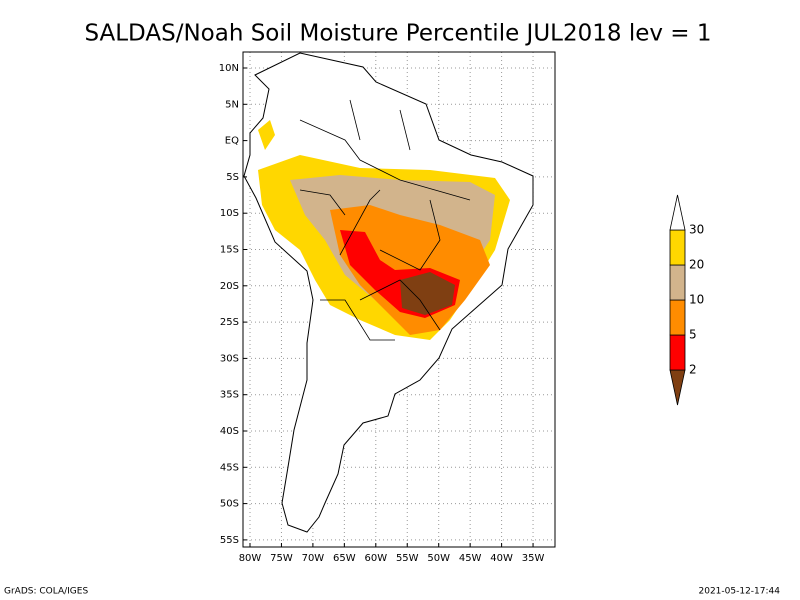 This screenshot has height=600, width=800. What do you see at coordinates (313, 558) in the screenshot?
I see `lon-label: 70W` at bounding box center [313, 558].